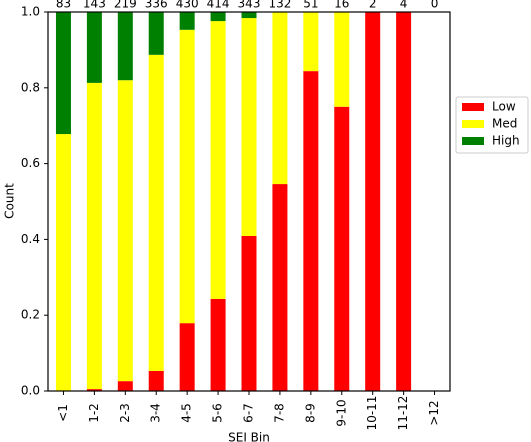 This screenshot has width=531, height=442. Describe the element at coordinates (156, 413) in the screenshot. I see `x-tick-label: 3-4` at that location.